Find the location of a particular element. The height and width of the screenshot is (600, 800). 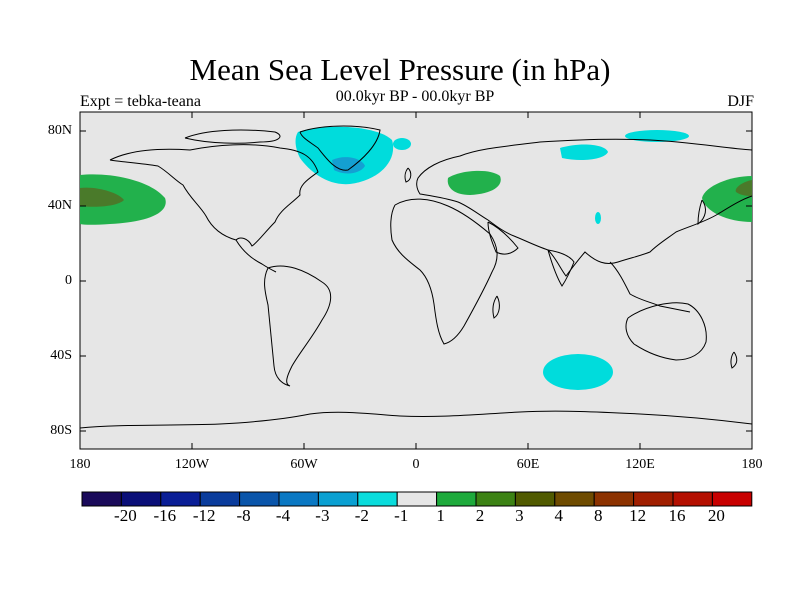

lon-label-0: 0 is located at coordinates (416, 464).